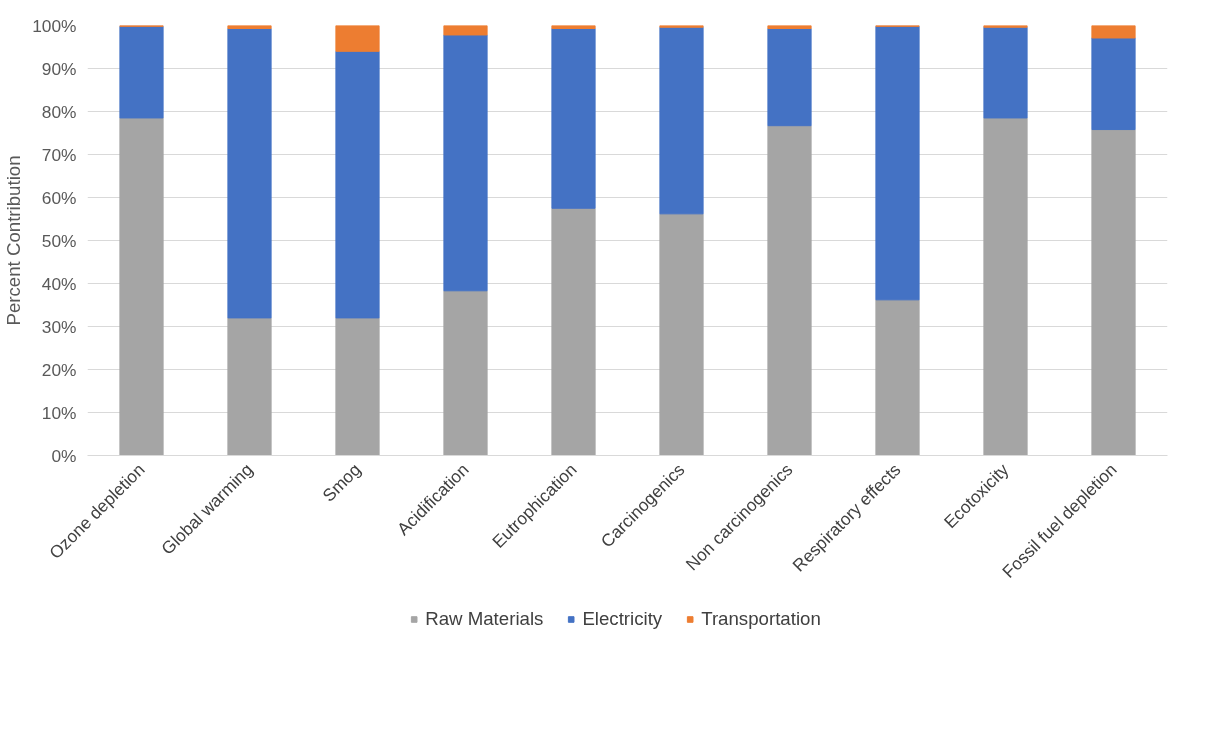 This screenshot has width=1216, height=736. I want to click on y-tick-label: 30%, so click(59, 326).